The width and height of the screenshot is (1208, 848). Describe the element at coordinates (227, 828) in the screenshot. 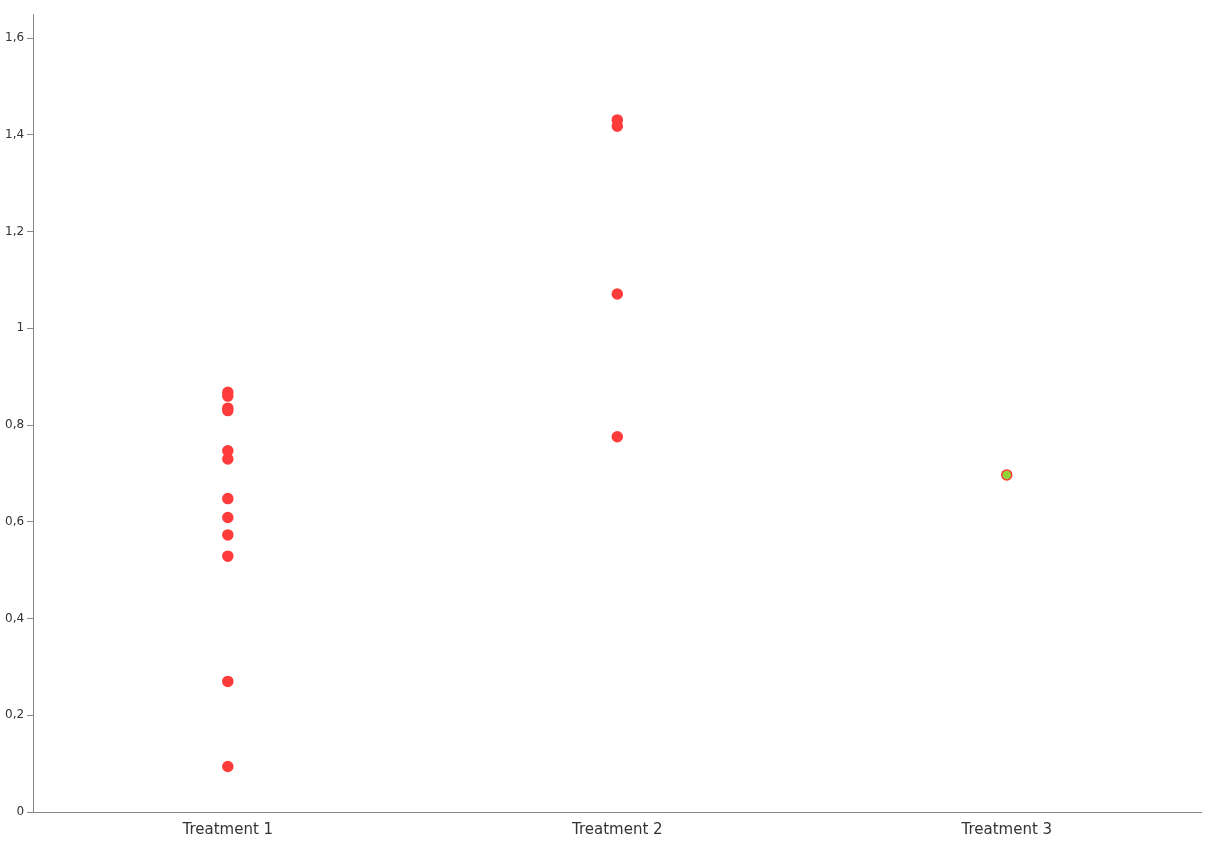

I see `x-tick-label: Treatment 1` at that location.